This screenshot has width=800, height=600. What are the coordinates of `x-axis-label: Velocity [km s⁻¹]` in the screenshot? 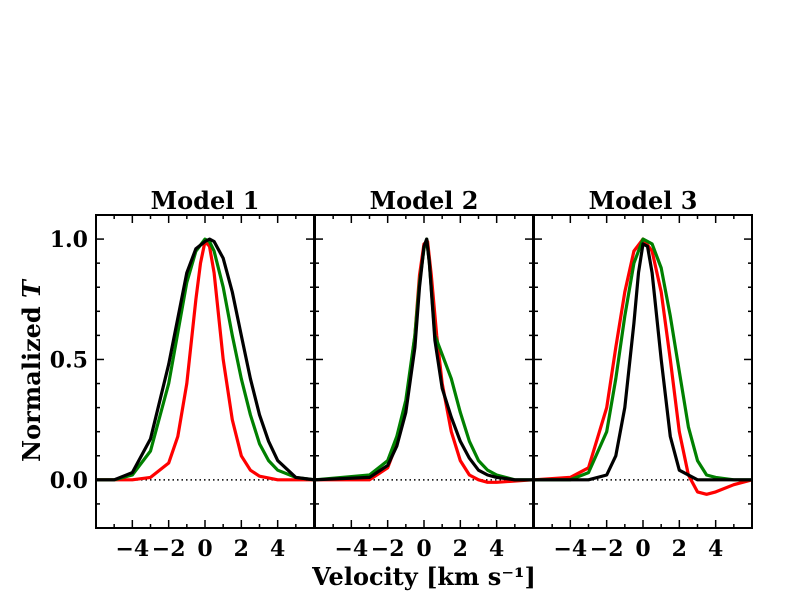 It's located at (423, 576).